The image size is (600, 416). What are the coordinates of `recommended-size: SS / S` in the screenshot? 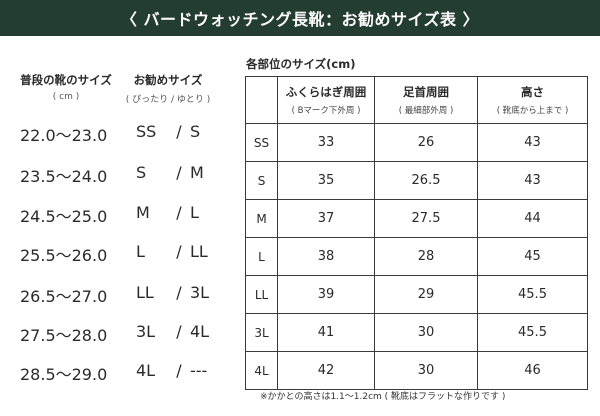 It's located at (181, 131).